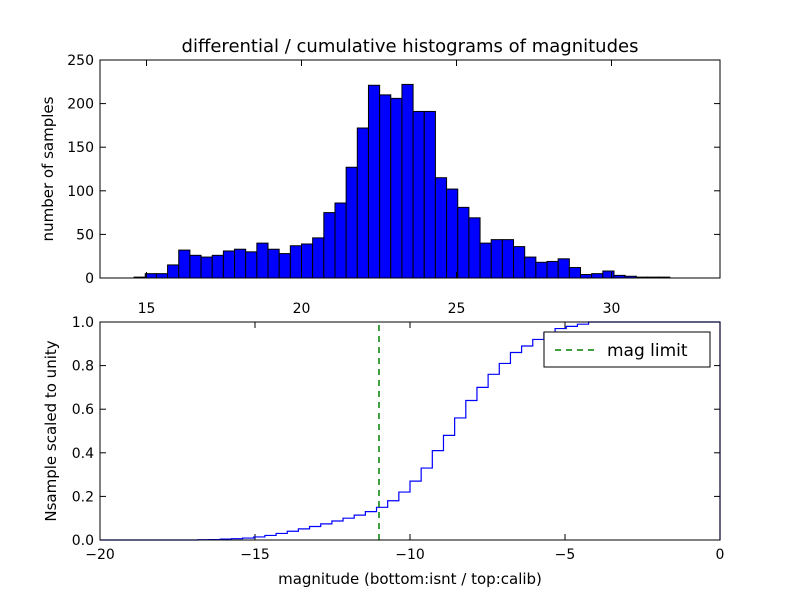 The image size is (800, 600). Describe the element at coordinates (83, 541) in the screenshot. I see `bottom-y-tick-label: 0.0` at that location.